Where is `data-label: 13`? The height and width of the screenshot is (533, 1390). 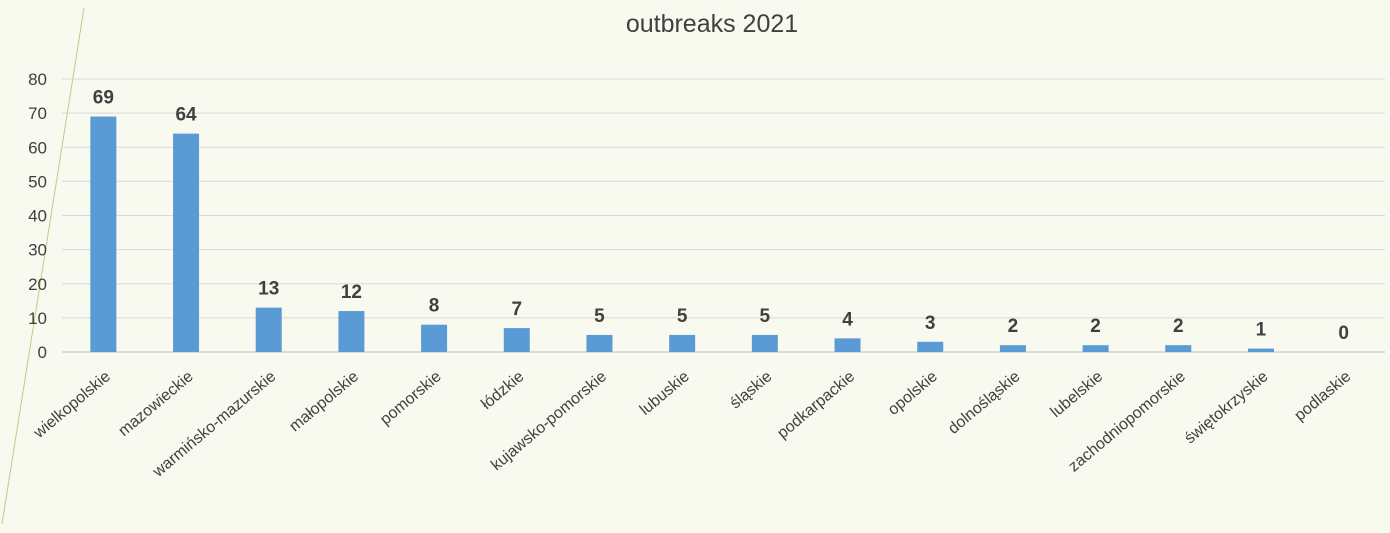 data-label: 13 is located at coordinates (268, 289).